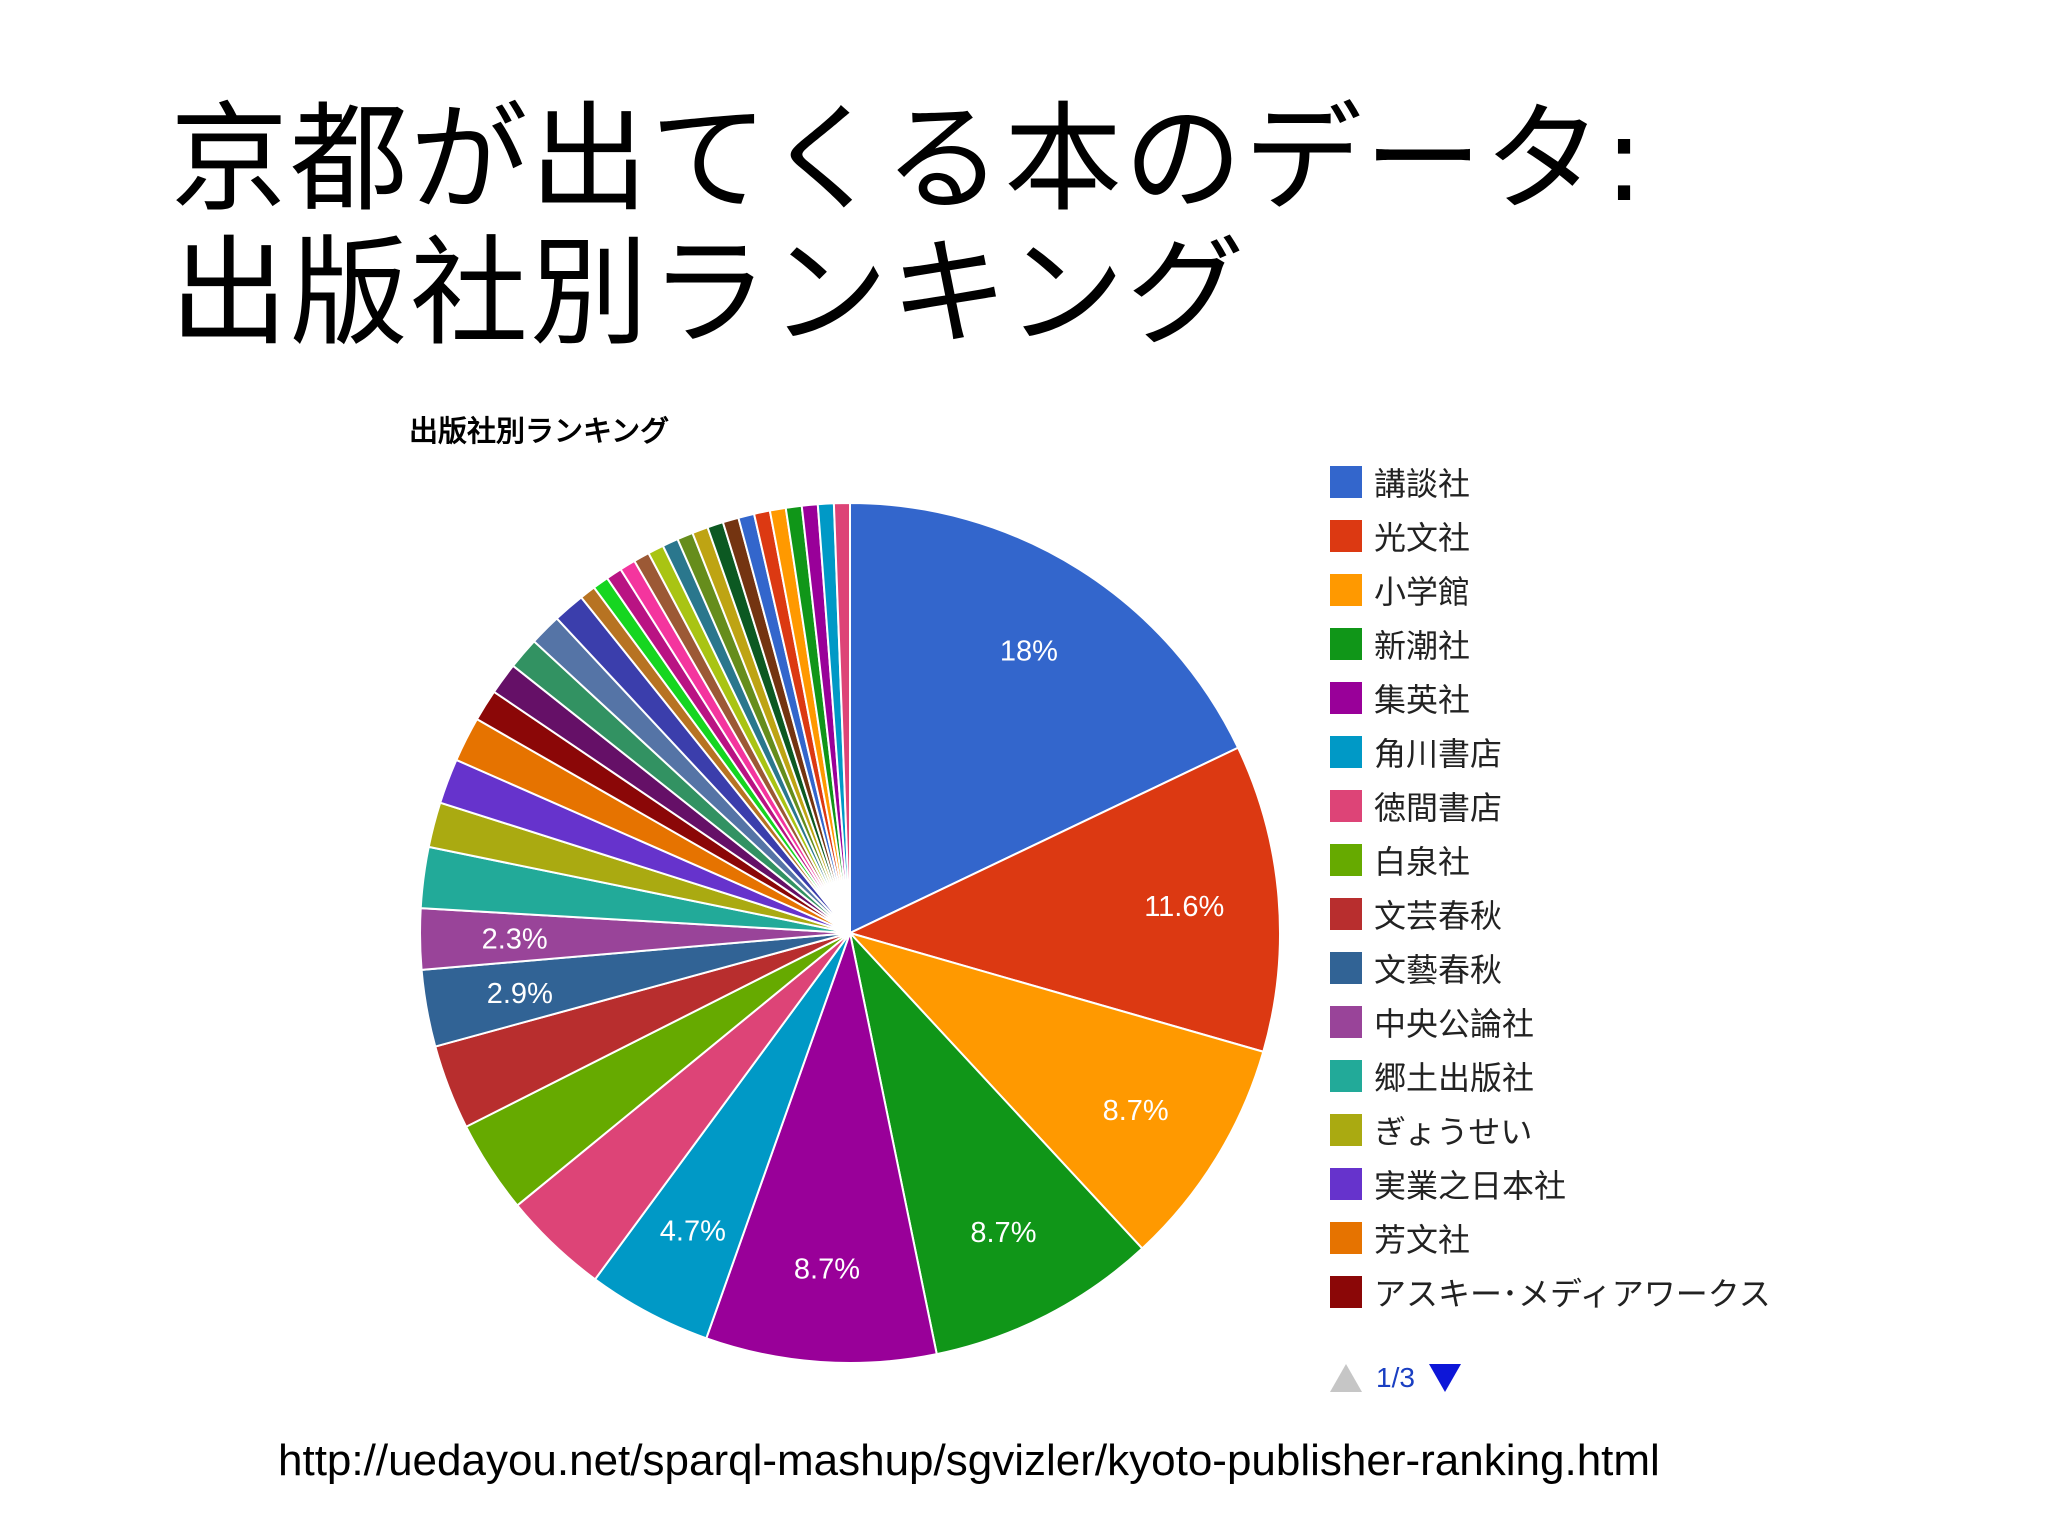 This screenshot has height=1536, width=2048. Describe the element at coordinates (1590, 1184) in the screenshot. I see `legend-item-13: 実業之日本社` at that location.